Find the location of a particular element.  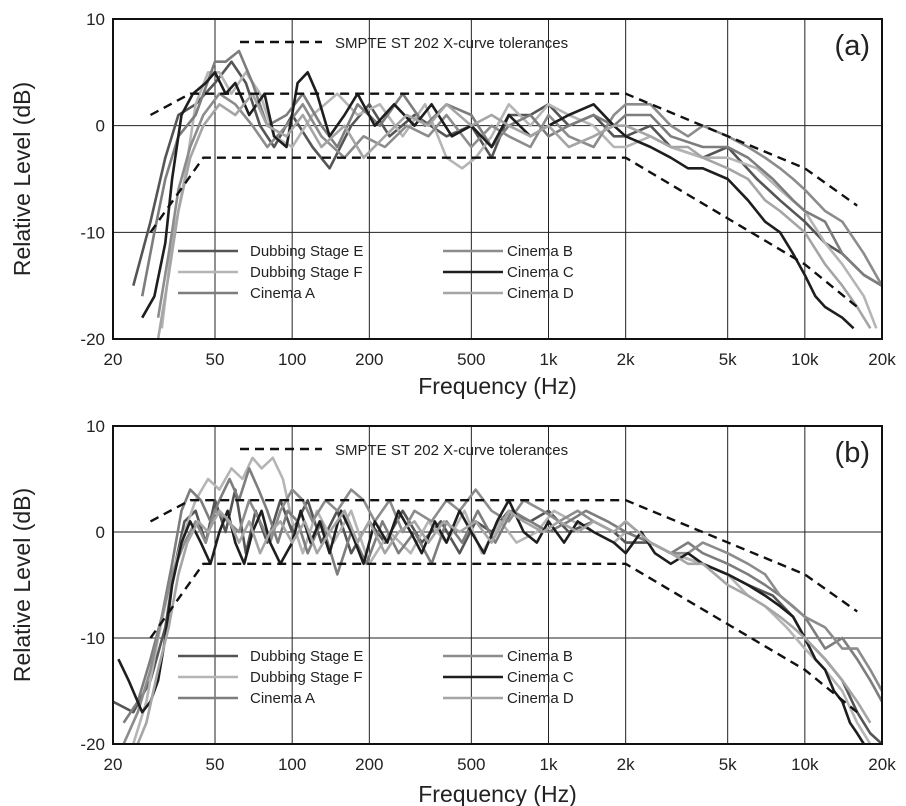

panel-label: (a) is located at coordinates (852, 46).